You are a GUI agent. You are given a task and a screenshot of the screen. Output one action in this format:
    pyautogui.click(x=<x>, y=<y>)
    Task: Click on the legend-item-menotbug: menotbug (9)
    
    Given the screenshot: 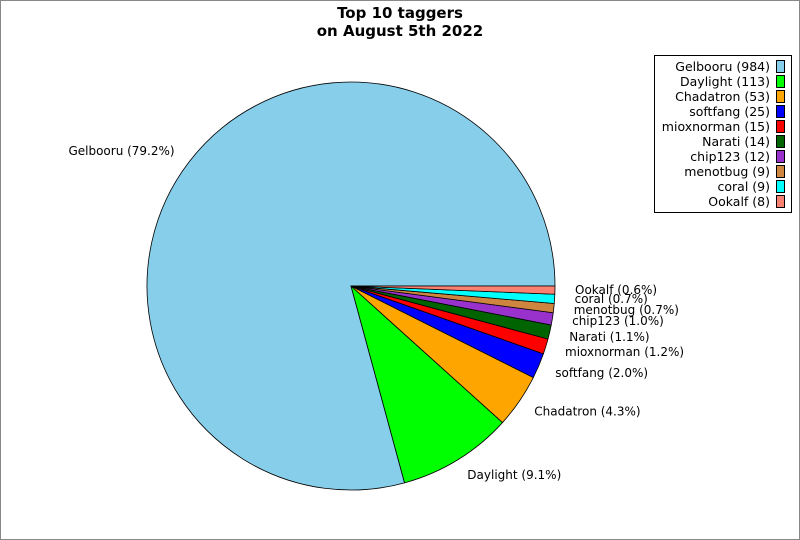 What is the action you would take?
    pyautogui.click(x=720, y=171)
    